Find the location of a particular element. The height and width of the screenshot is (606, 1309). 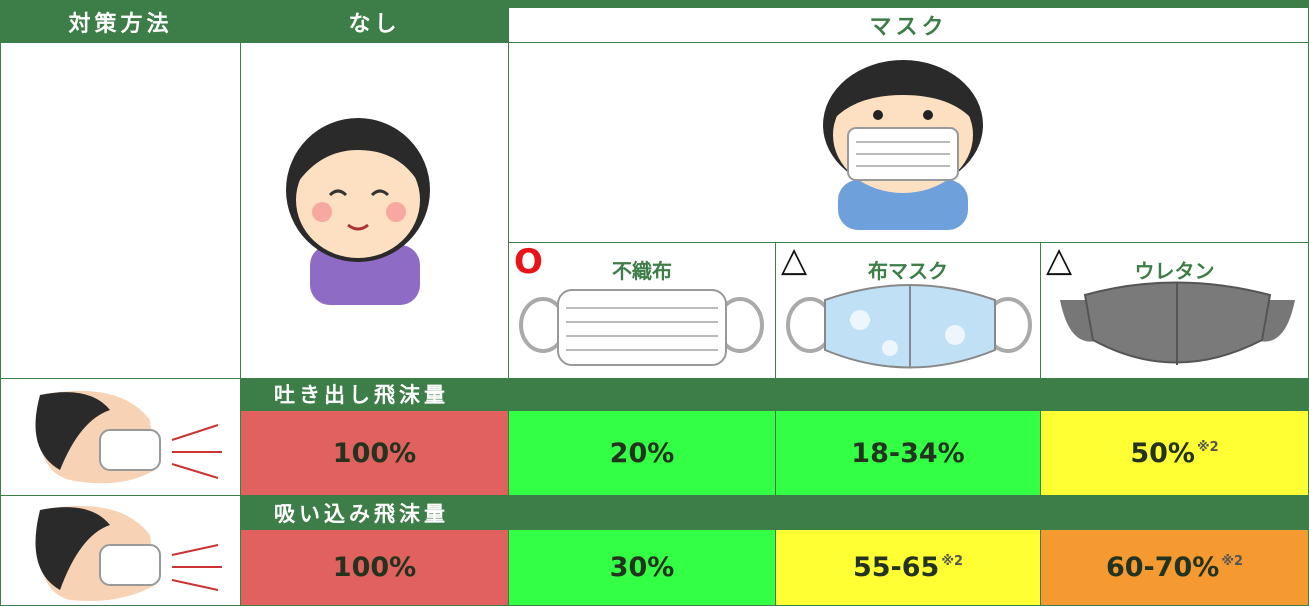

inhale-profile is located at coordinates (128, 553).